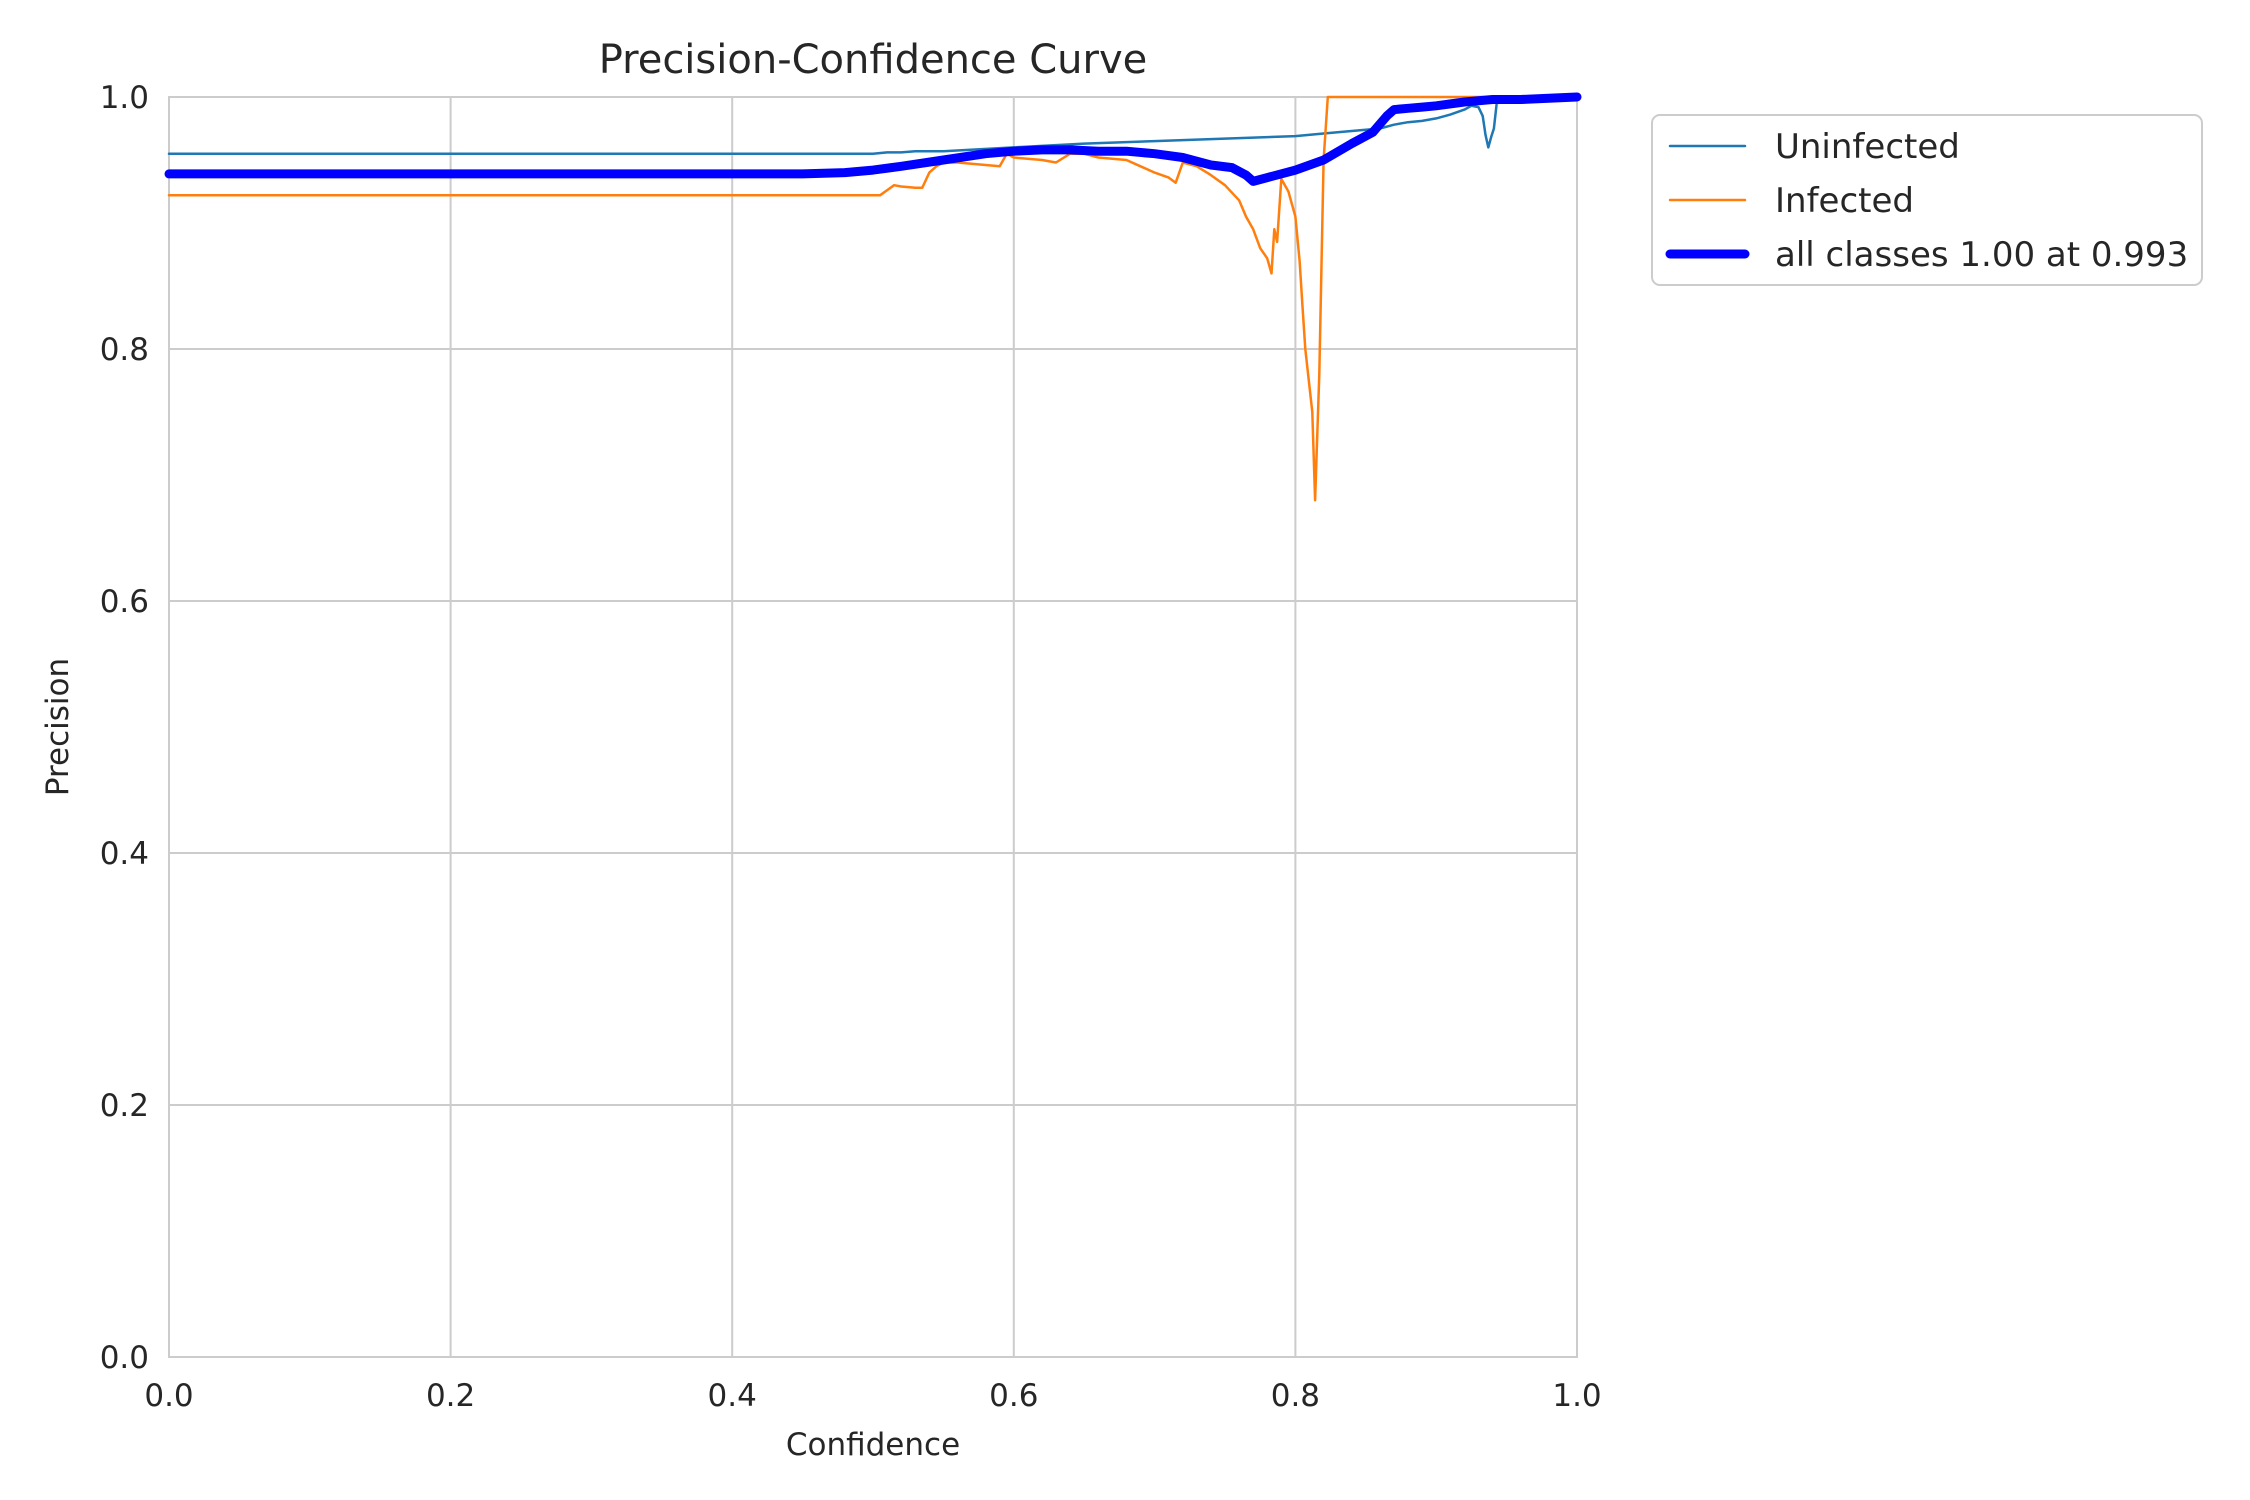  What do you see at coordinates (1844, 201) in the screenshot?
I see `legend-label: Infected` at bounding box center [1844, 201].